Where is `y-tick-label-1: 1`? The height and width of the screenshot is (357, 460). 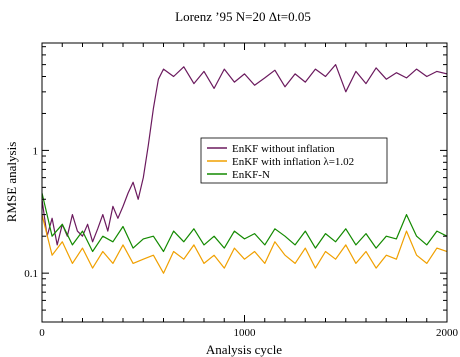
y-tick-label-1: 1 is located at coordinates (36, 151).